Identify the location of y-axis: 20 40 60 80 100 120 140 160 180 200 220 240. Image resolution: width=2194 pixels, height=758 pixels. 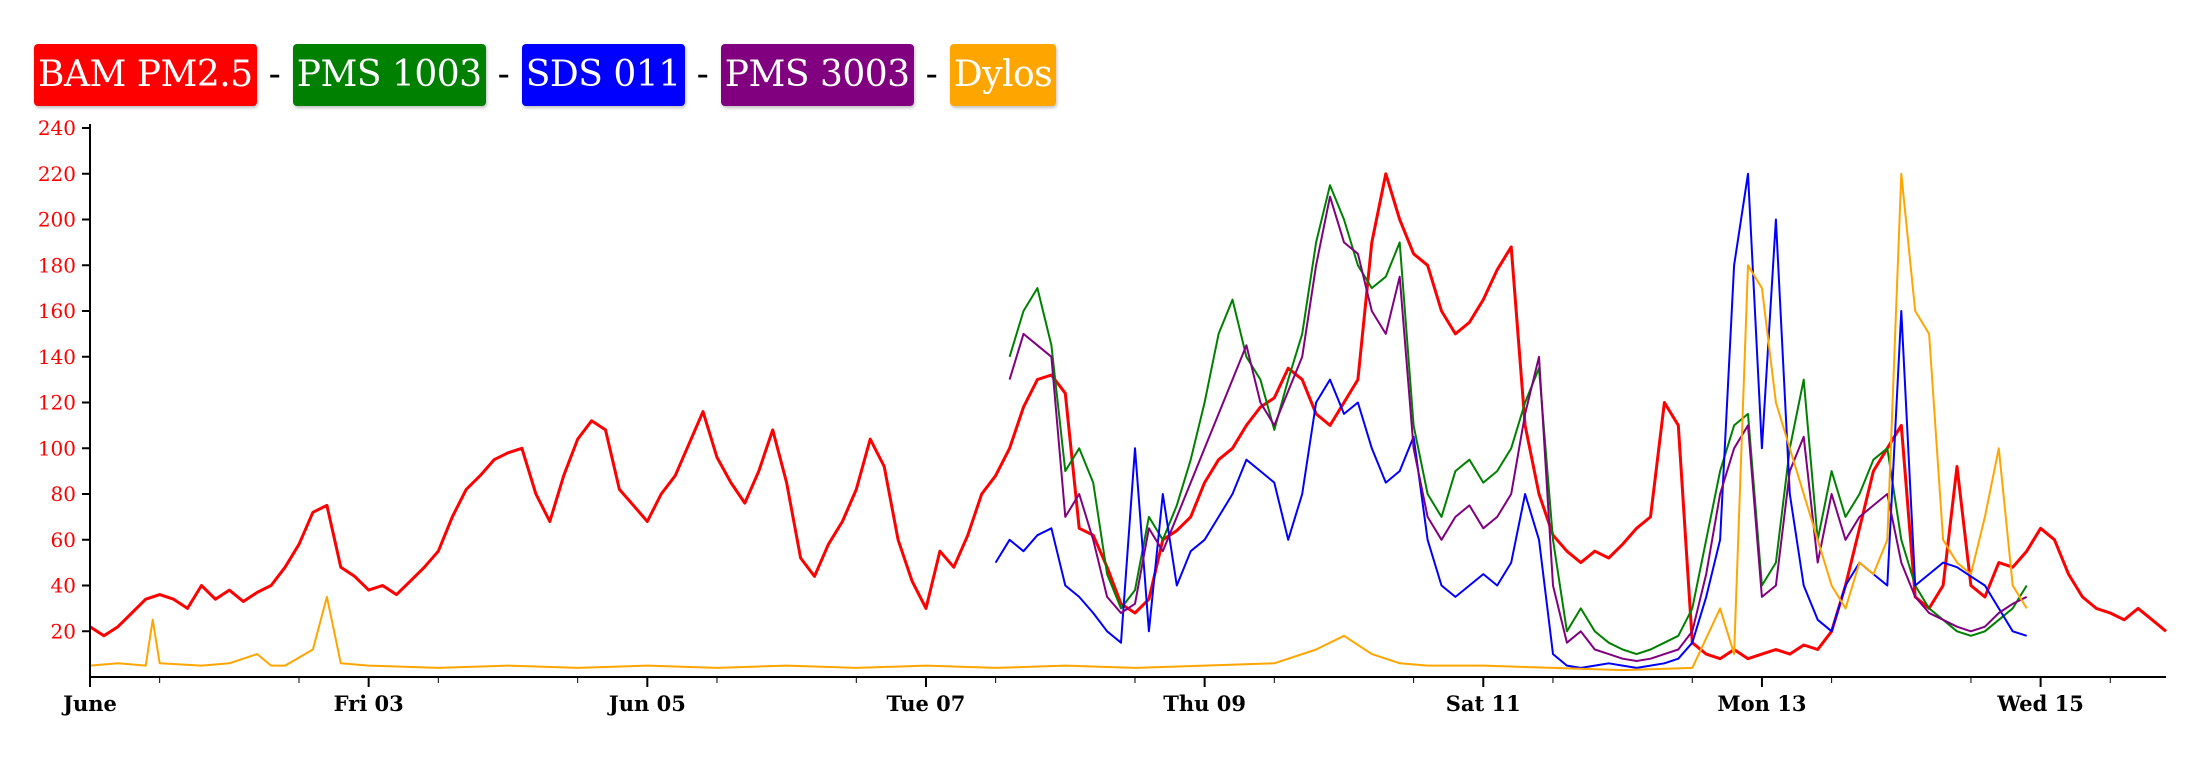
(64, 396).